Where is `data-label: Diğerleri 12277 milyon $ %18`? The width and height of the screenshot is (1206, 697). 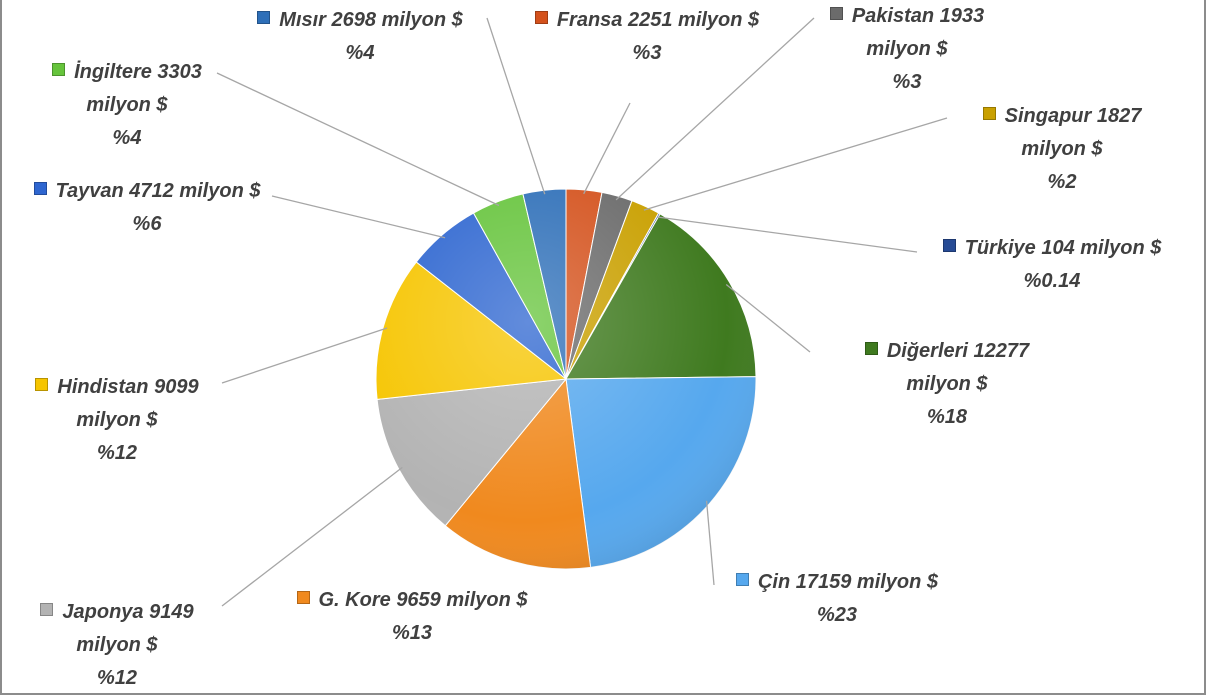
data-label: Diğerleri 12277 milyon $ %18 is located at coordinates (947, 384).